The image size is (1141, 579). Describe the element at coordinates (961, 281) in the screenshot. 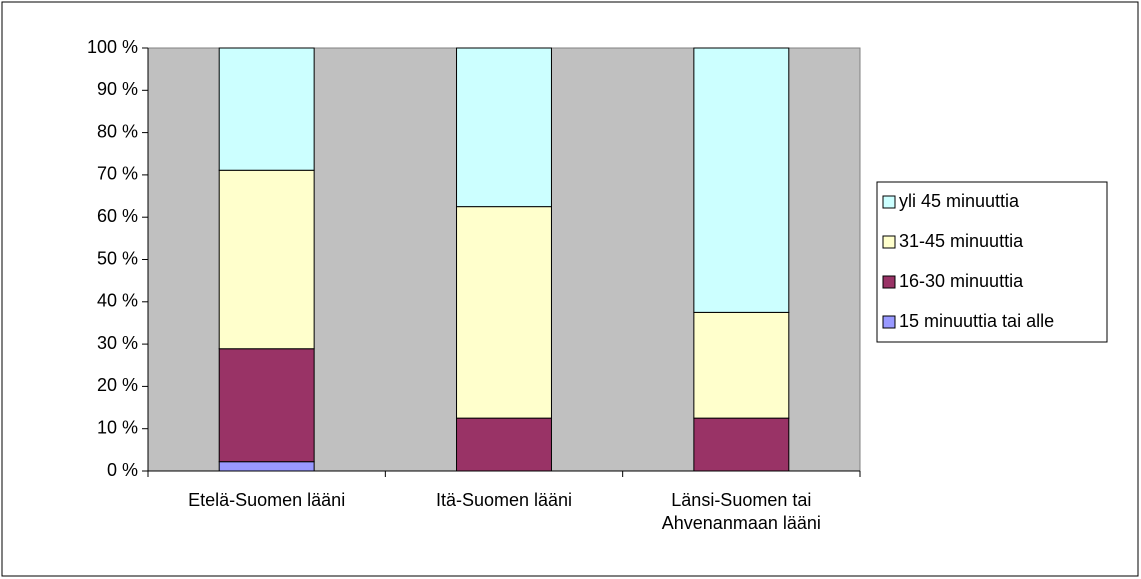

I see `legend-label: 16-30 minuuttia` at that location.